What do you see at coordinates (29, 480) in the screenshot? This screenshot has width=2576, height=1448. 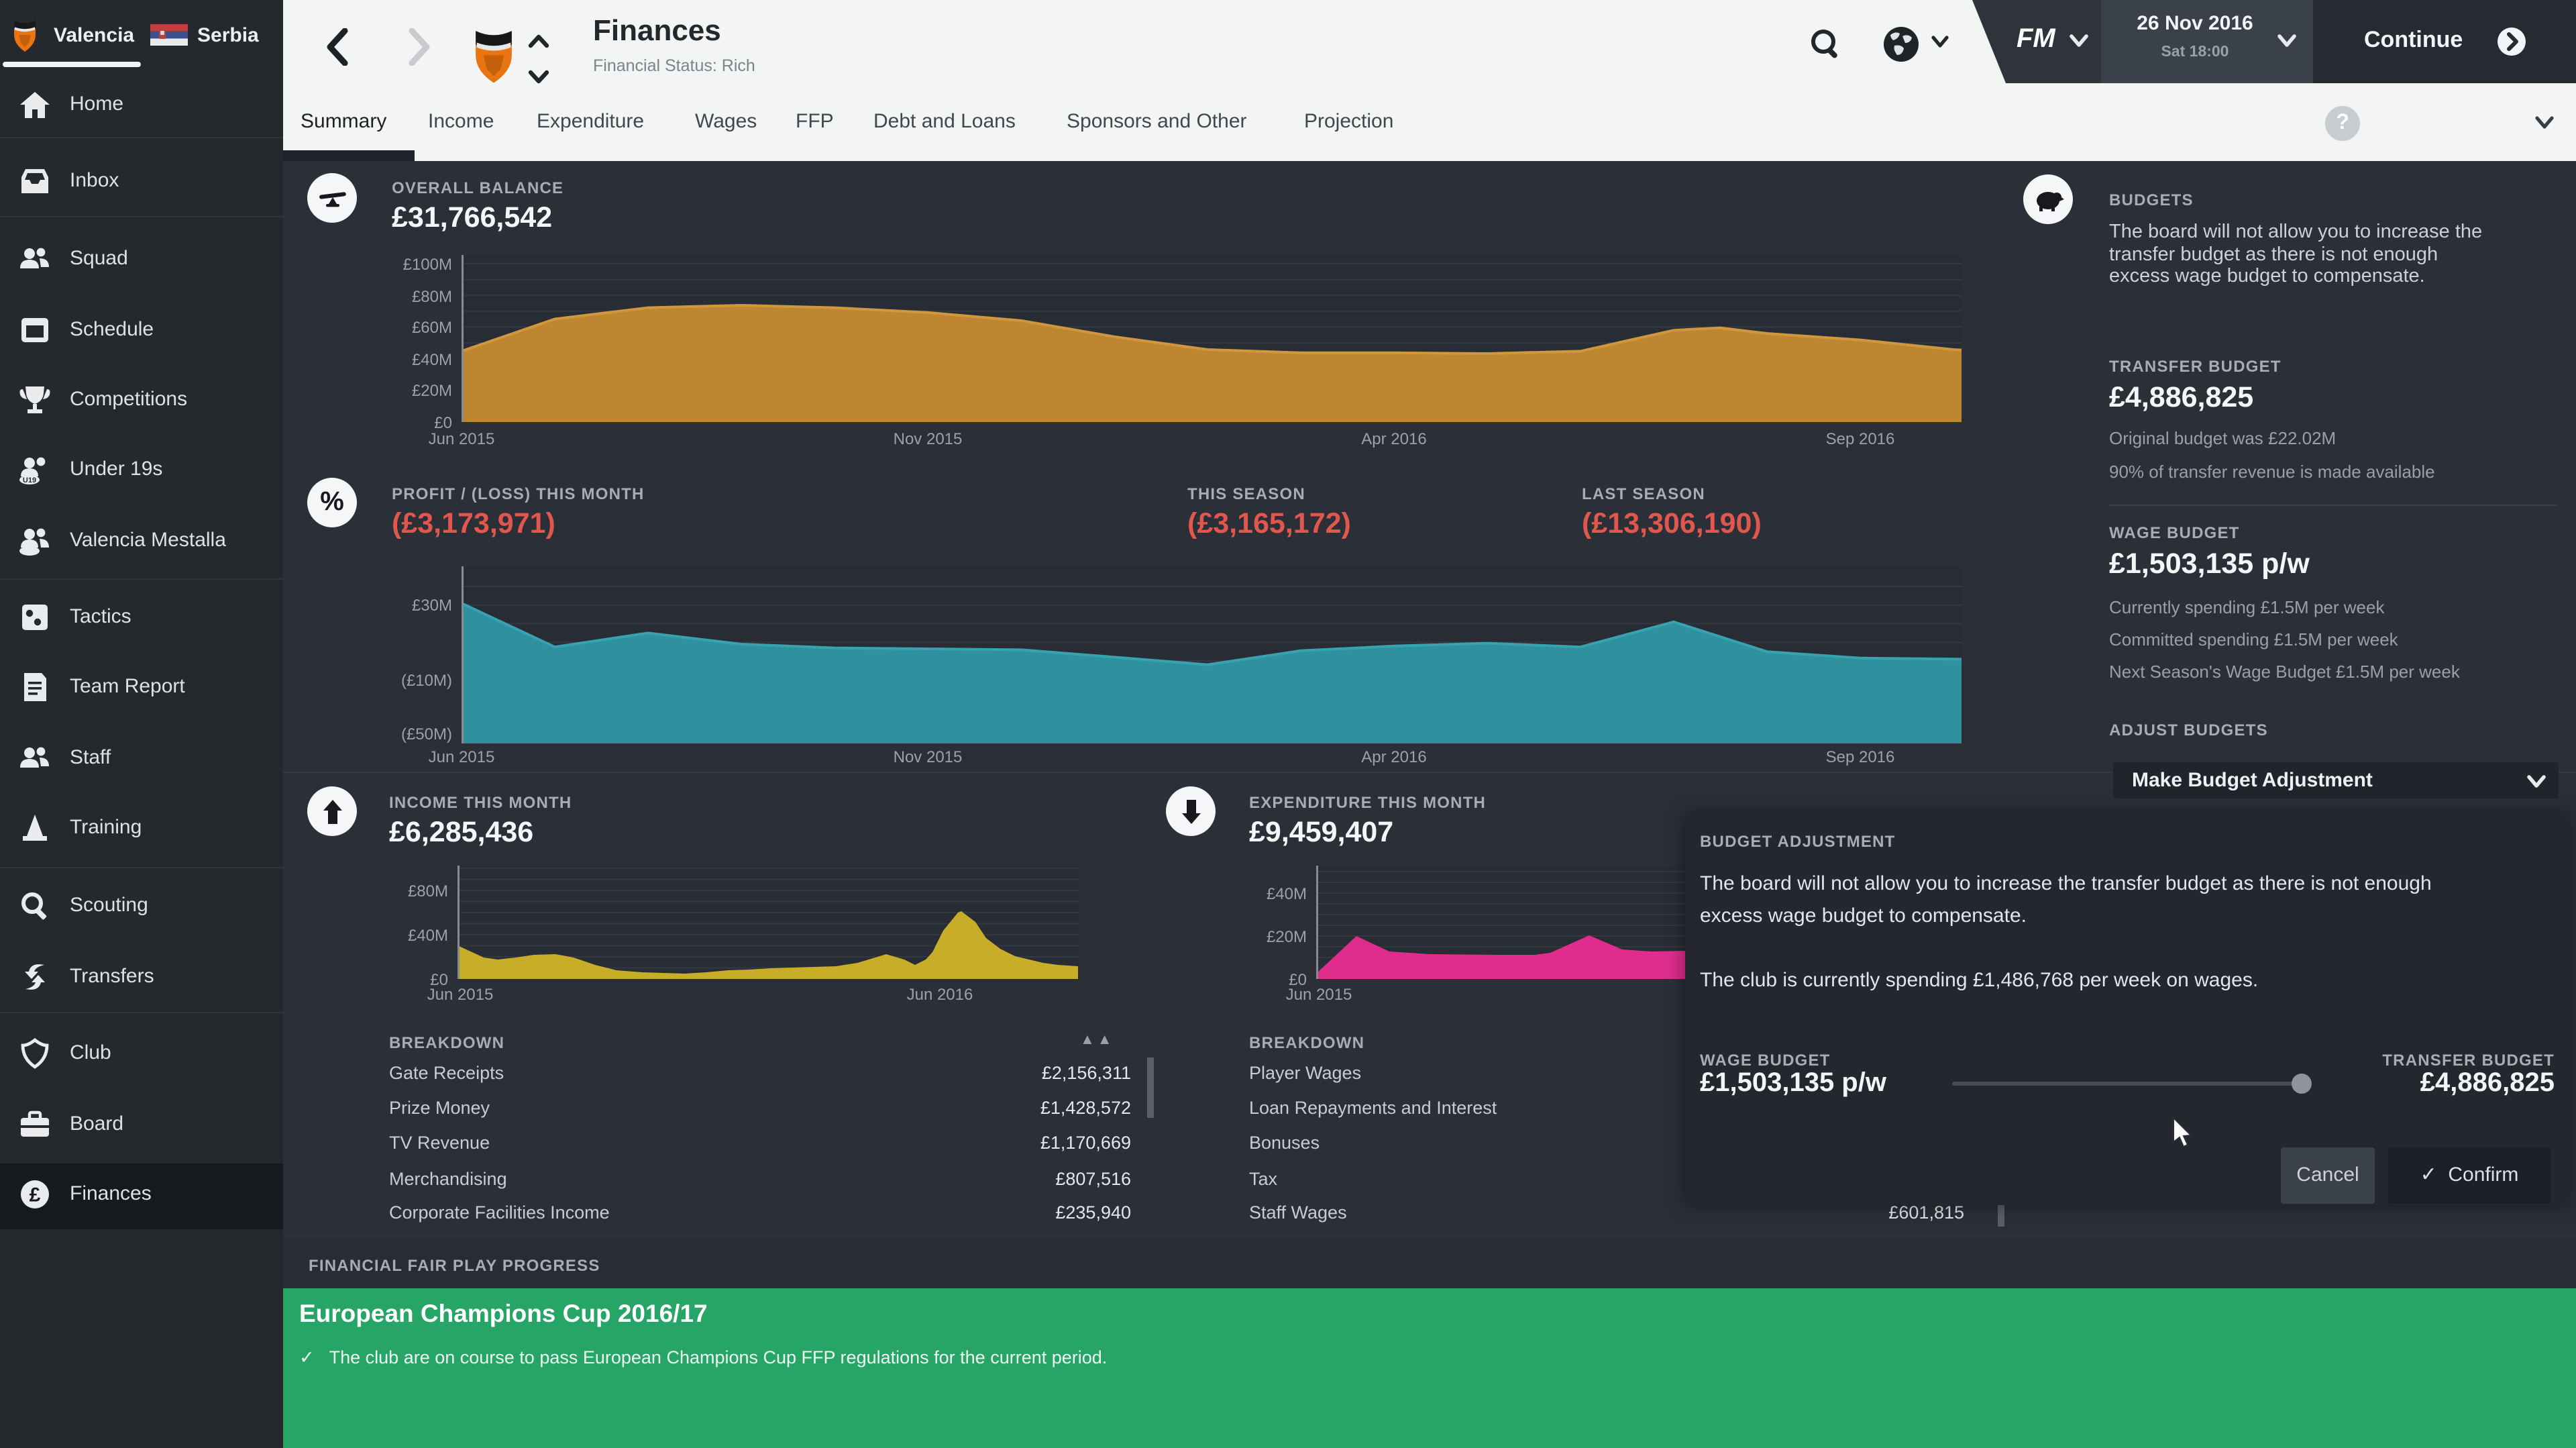 I see `svg-text: U19` at bounding box center [29, 480].